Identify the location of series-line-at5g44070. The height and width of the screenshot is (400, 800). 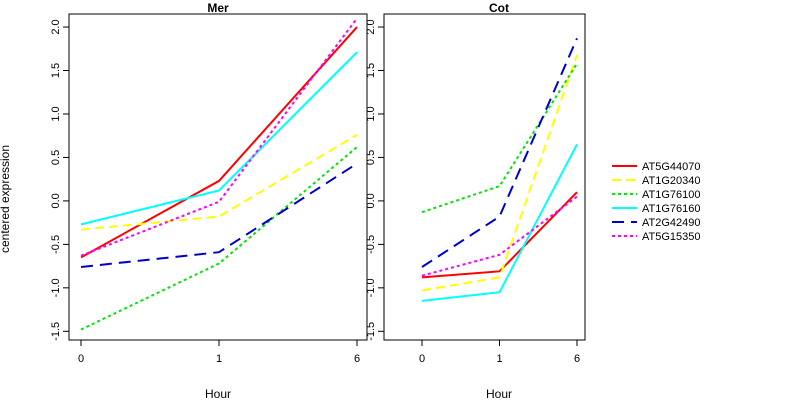
(499, 235).